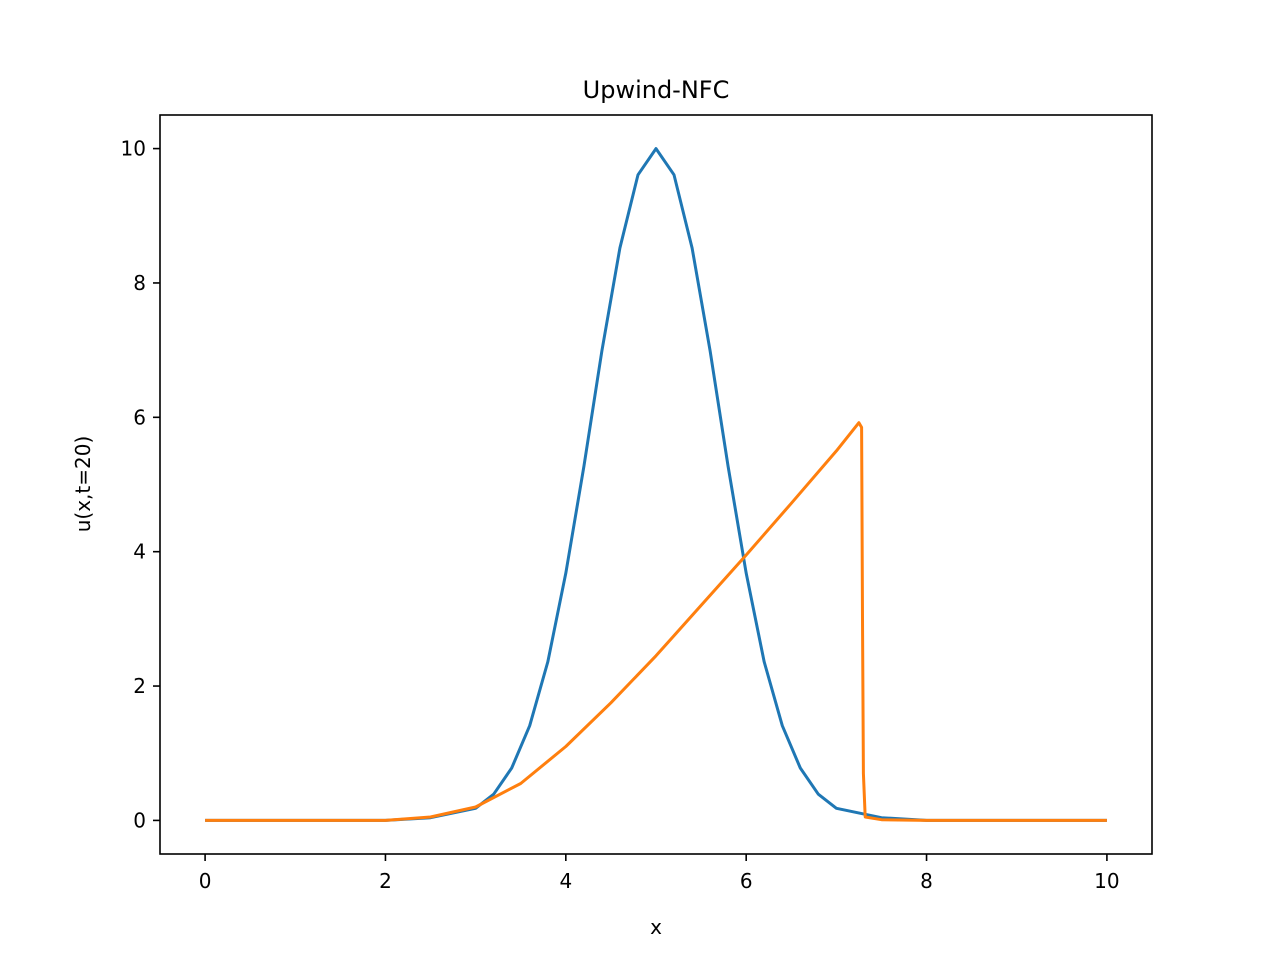  I want to click on y-tick-label: 2, so click(139, 686).